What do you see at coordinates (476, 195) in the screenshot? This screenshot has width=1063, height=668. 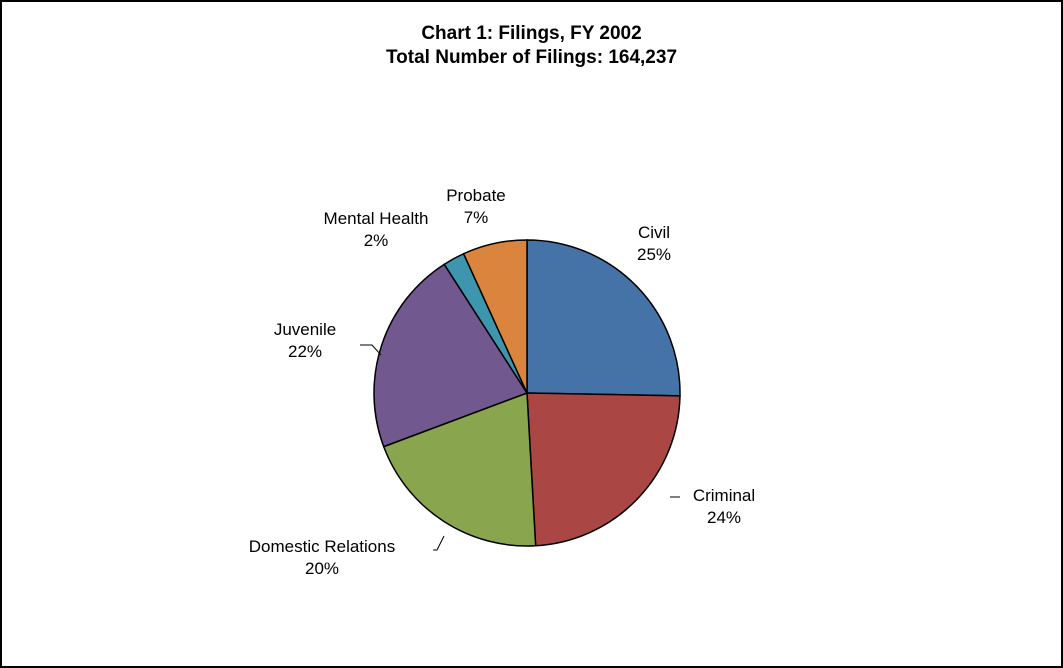 I see `slice-label-probate: Probate` at bounding box center [476, 195].